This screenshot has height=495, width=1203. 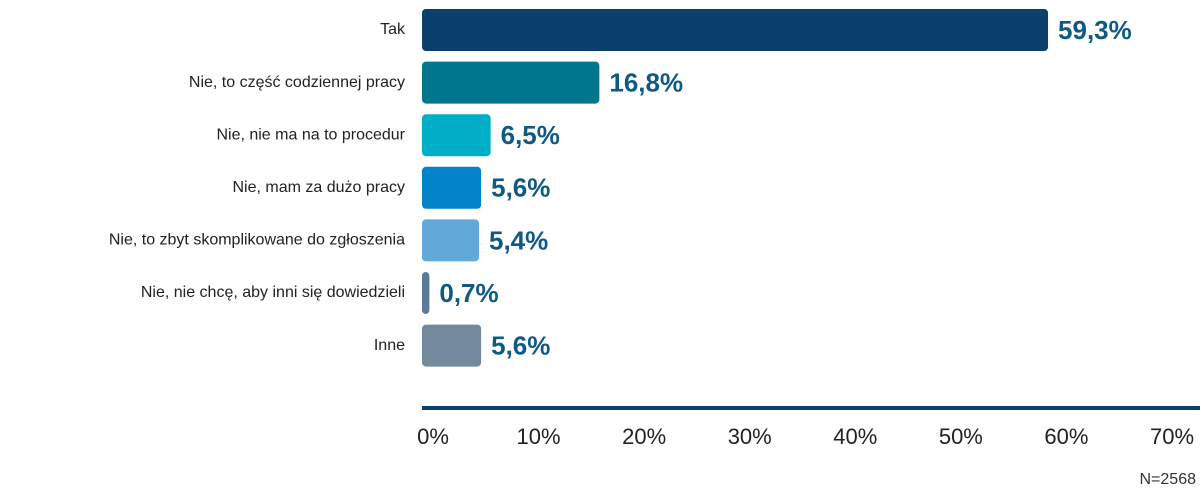 What do you see at coordinates (310, 134) in the screenshot?
I see `category-label: Nie, nie ma na to procedur` at bounding box center [310, 134].